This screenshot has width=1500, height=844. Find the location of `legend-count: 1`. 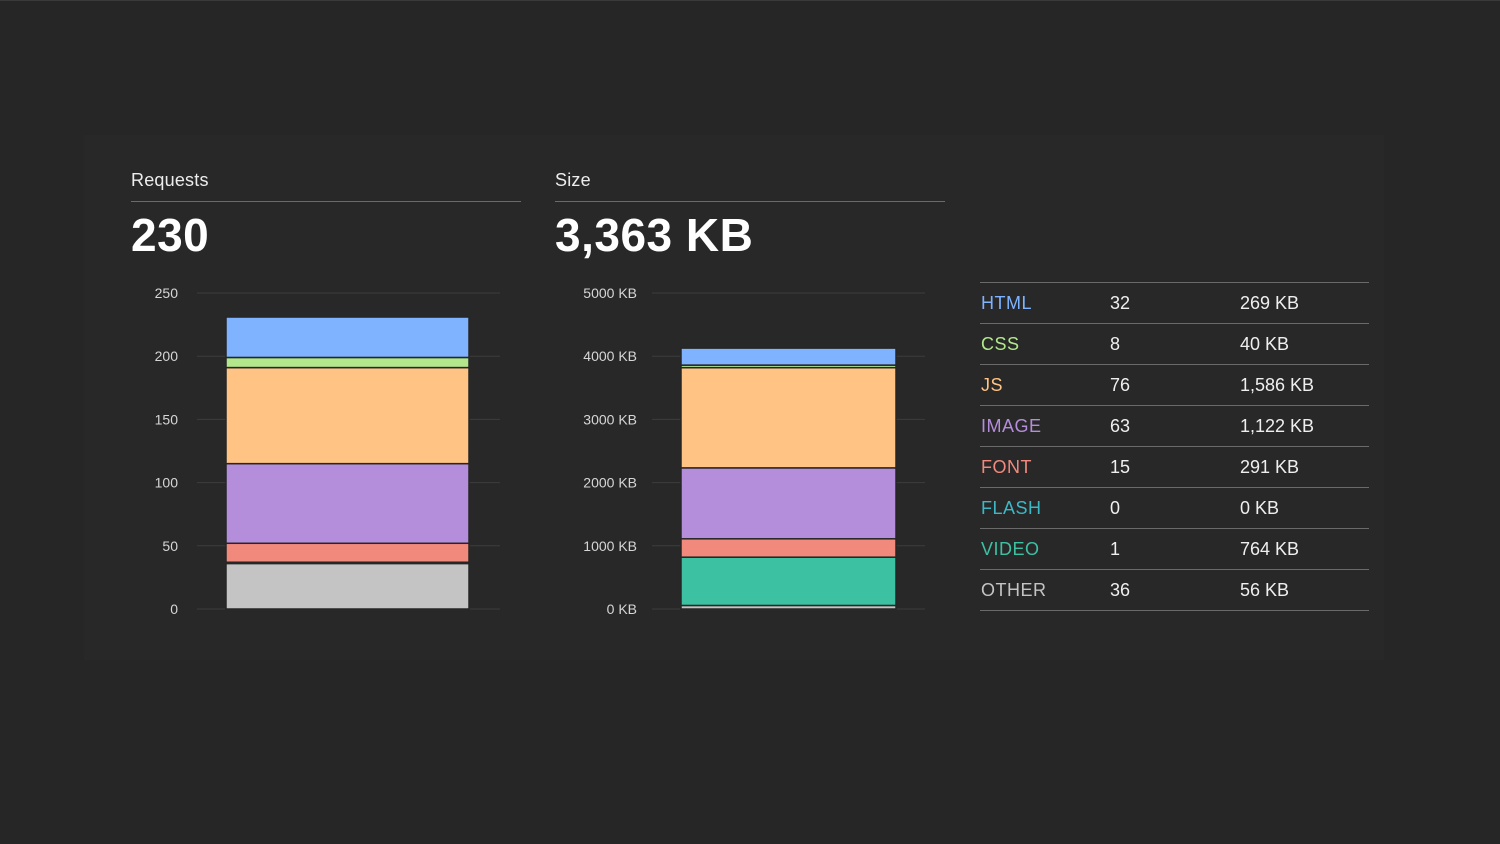

legend-count: 1 is located at coordinates (1115, 549).